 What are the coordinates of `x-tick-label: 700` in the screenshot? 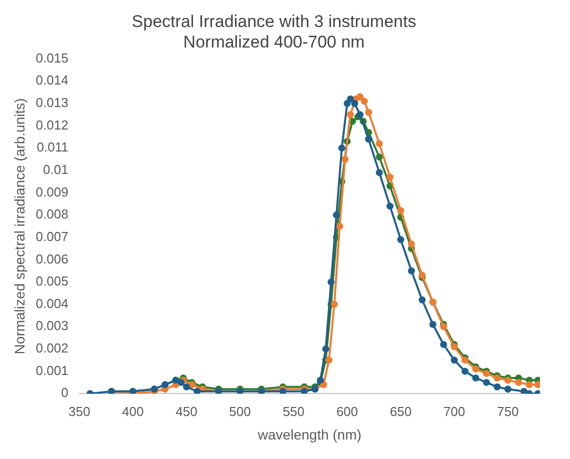 It's located at (454, 411).